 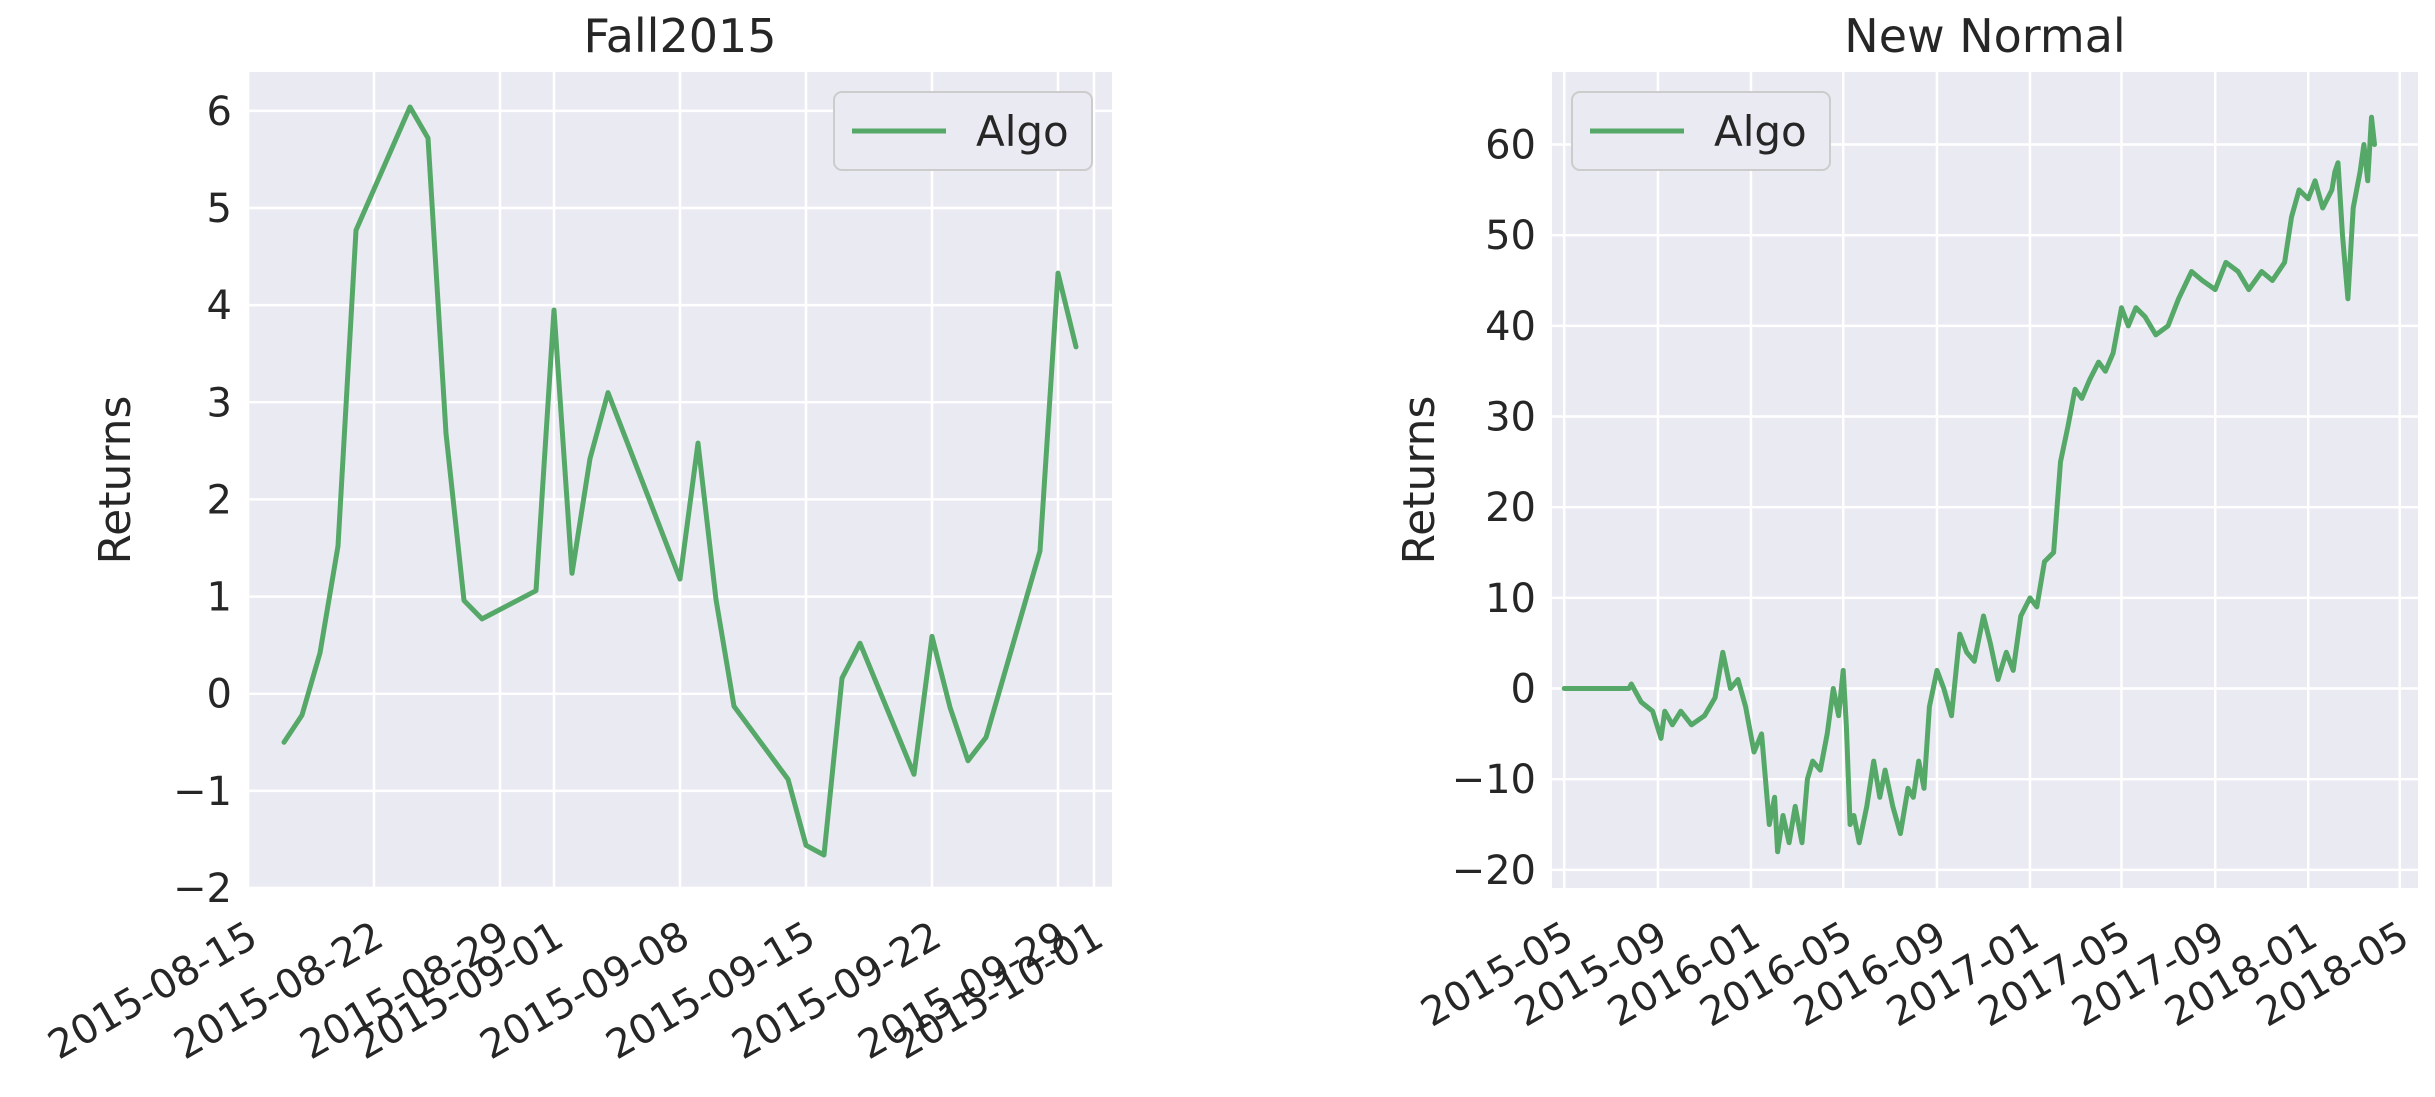 I want to click on y-tick-label: 5, so click(x=219, y=209).